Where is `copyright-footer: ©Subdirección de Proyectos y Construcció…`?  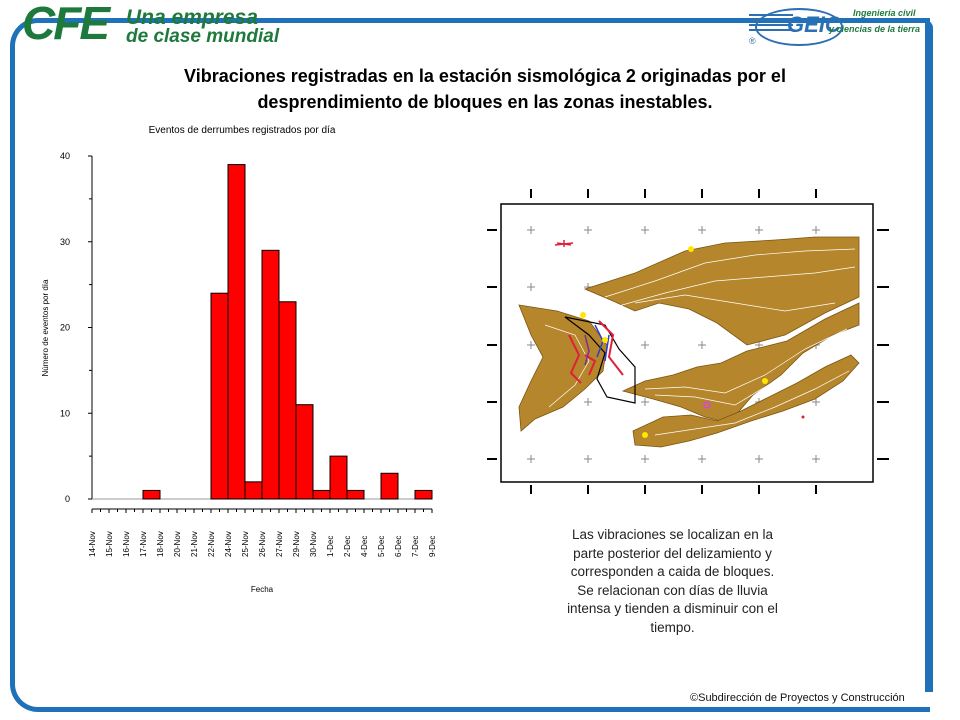
copyright-footer: ©Subdirección de Proyectos y Construcció… is located at coordinates (797, 698).